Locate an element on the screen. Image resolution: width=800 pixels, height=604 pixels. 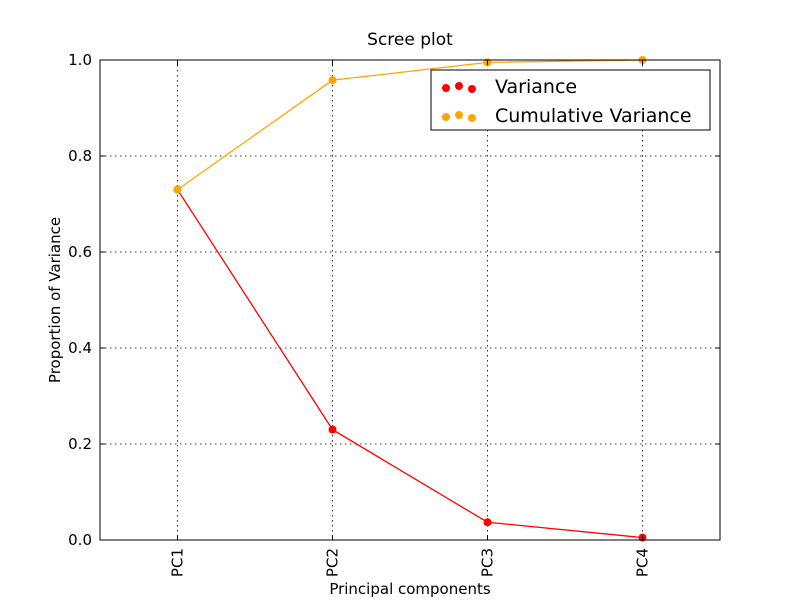
x-tick-label: PC2 is located at coordinates (333, 562).